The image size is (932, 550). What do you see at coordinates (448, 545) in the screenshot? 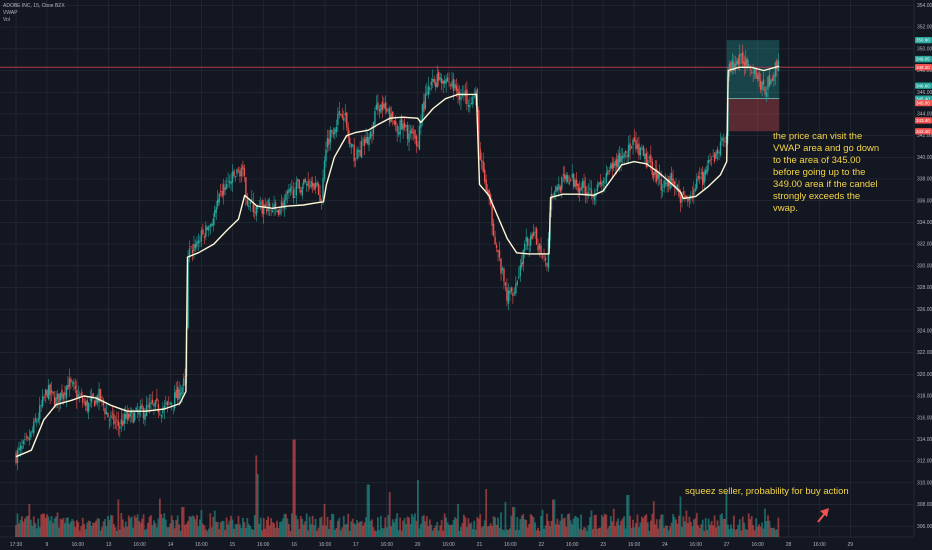
I see `x-tick-label: 16:00` at bounding box center [448, 545].